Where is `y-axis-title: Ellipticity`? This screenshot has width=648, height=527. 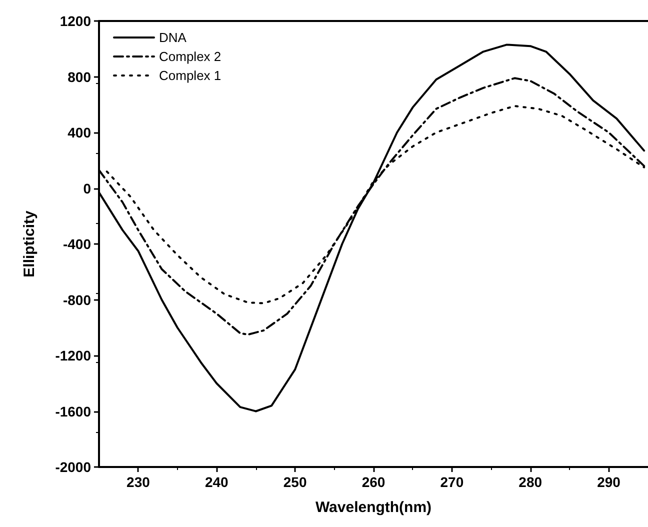 y-axis-title: Ellipticity is located at coordinates (29, 244).